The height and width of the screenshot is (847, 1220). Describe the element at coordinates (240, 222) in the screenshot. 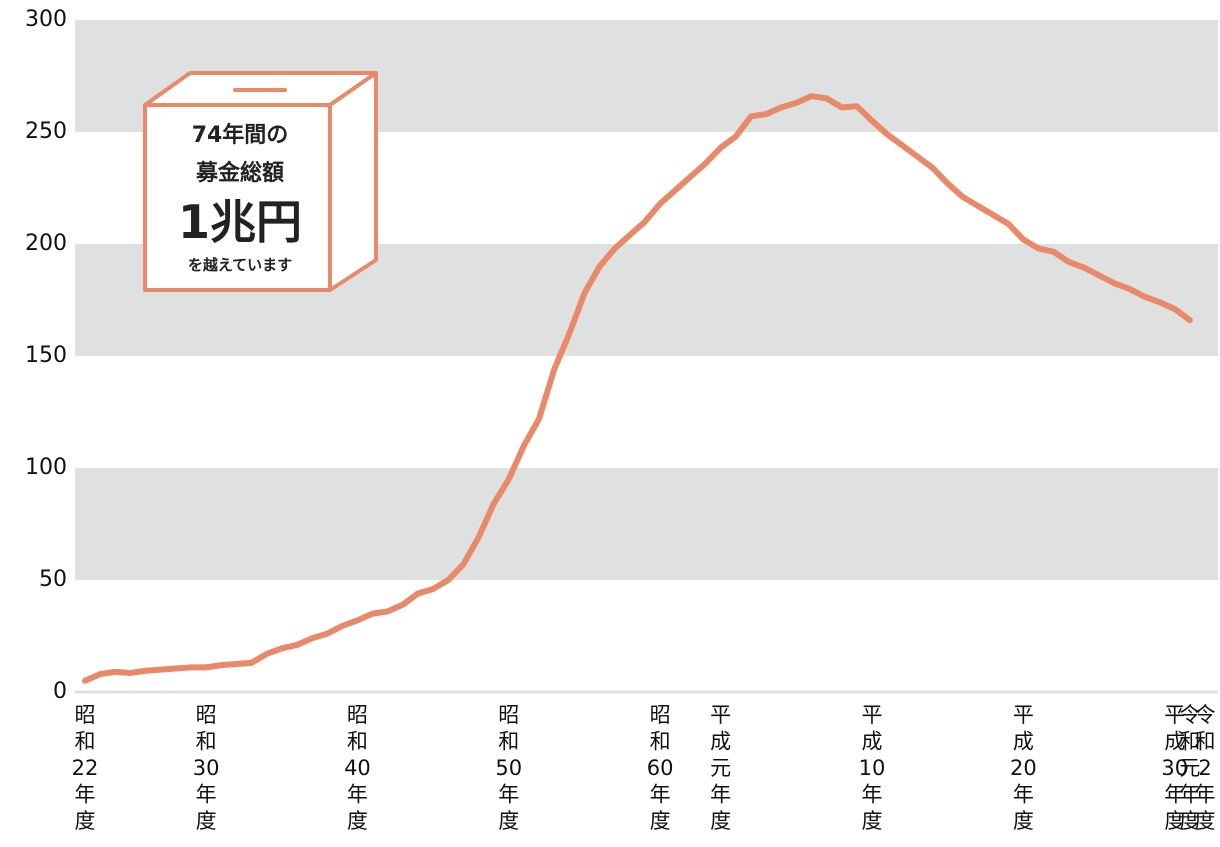

I see `note-line: 1兆円` at that location.